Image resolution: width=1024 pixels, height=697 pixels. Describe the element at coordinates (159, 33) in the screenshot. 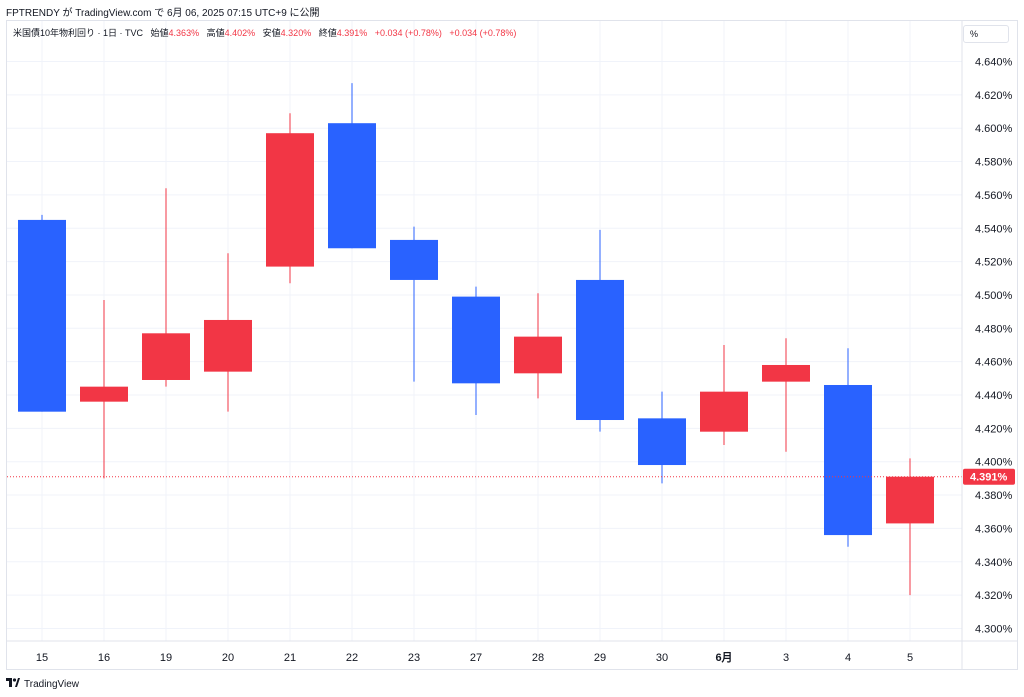

I see `legend-open-label: 始値` at that location.